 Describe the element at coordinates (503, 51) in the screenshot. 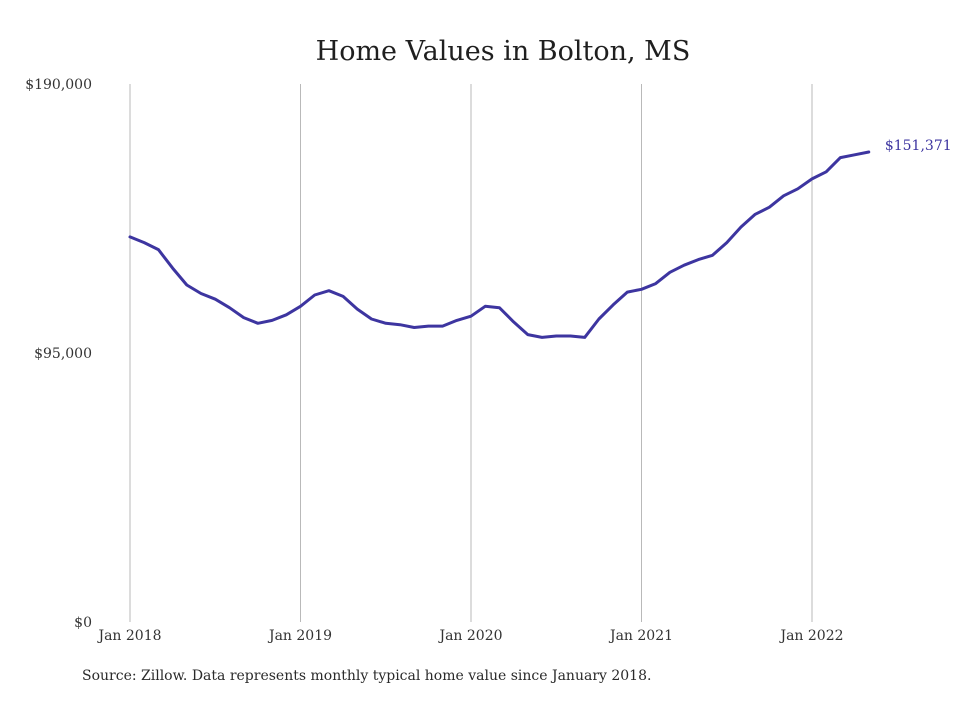

I see `chart-title: Home Values in Bolton, MS` at that location.